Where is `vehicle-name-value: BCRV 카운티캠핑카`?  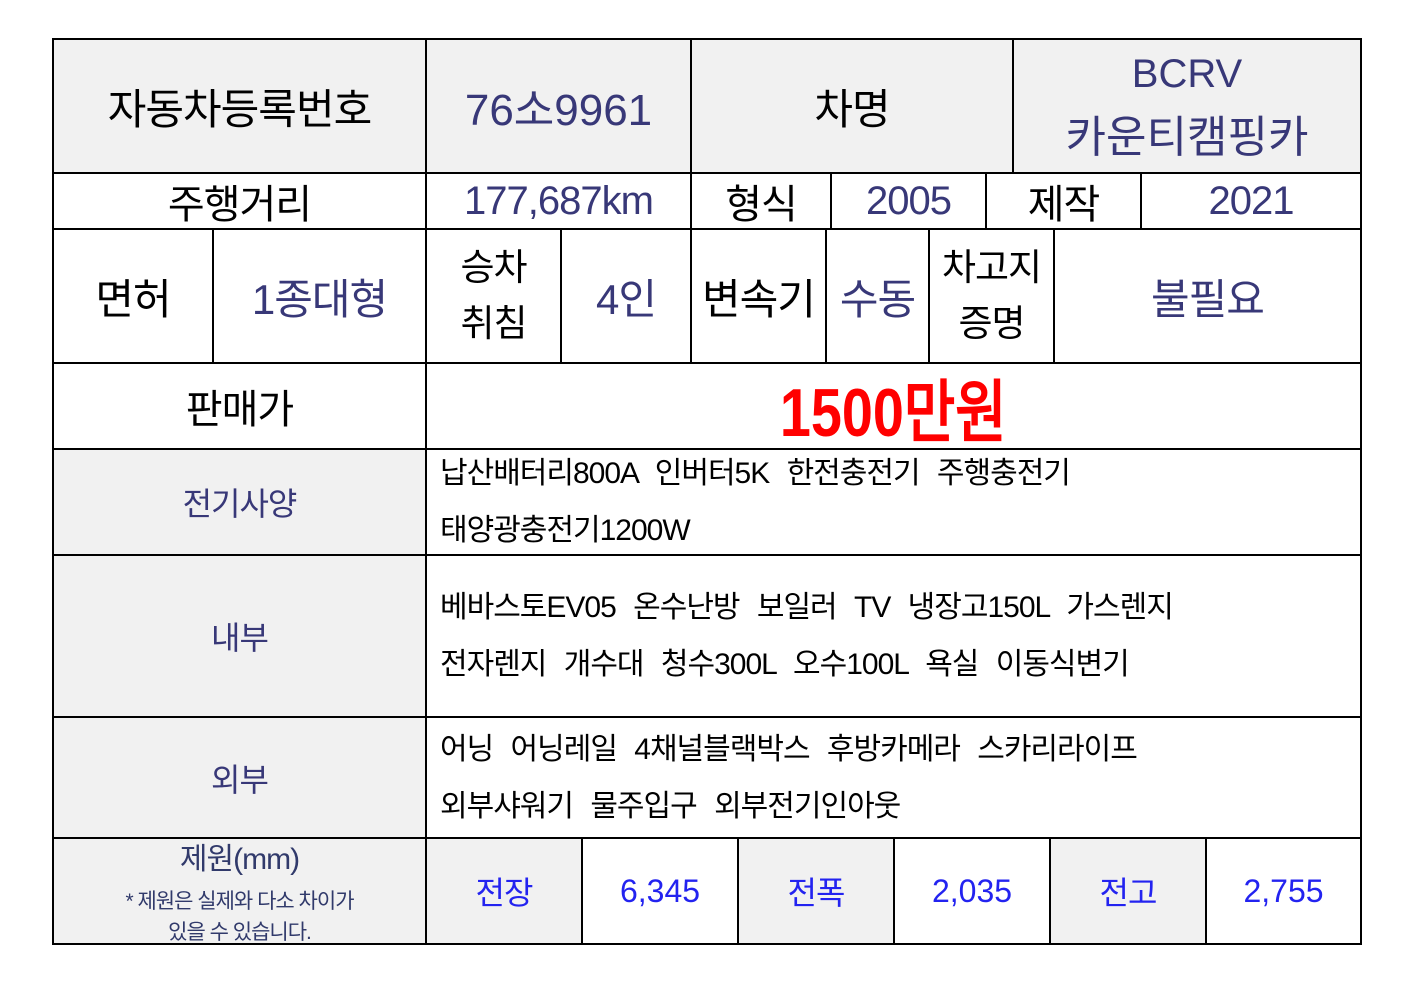
vehicle-name-value: BCRV 카운티캠핑카 is located at coordinates (1186, 106).